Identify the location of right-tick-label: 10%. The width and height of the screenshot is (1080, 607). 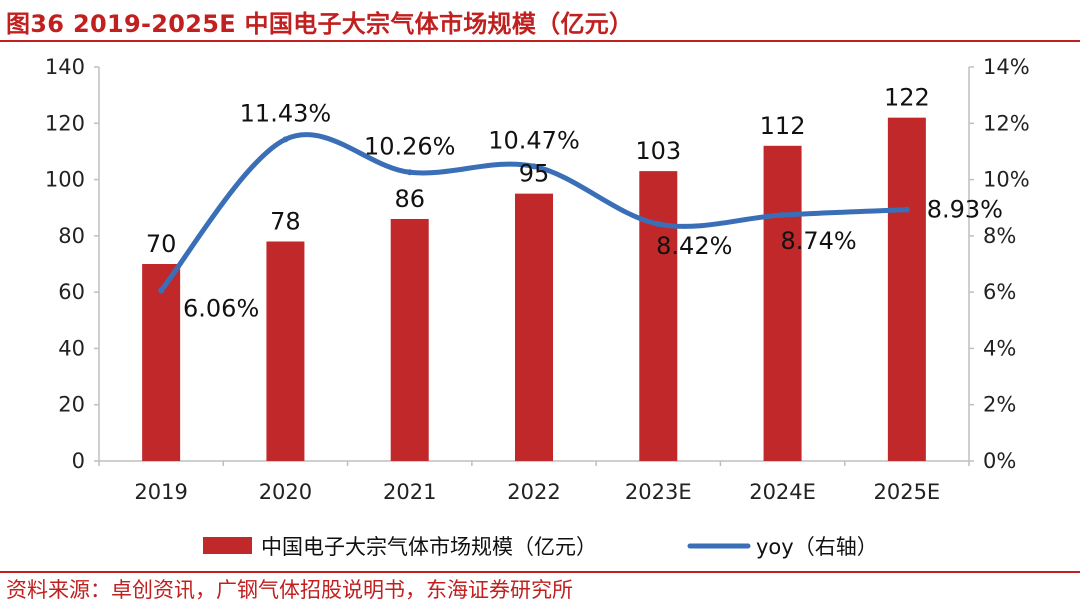
(1006, 180).